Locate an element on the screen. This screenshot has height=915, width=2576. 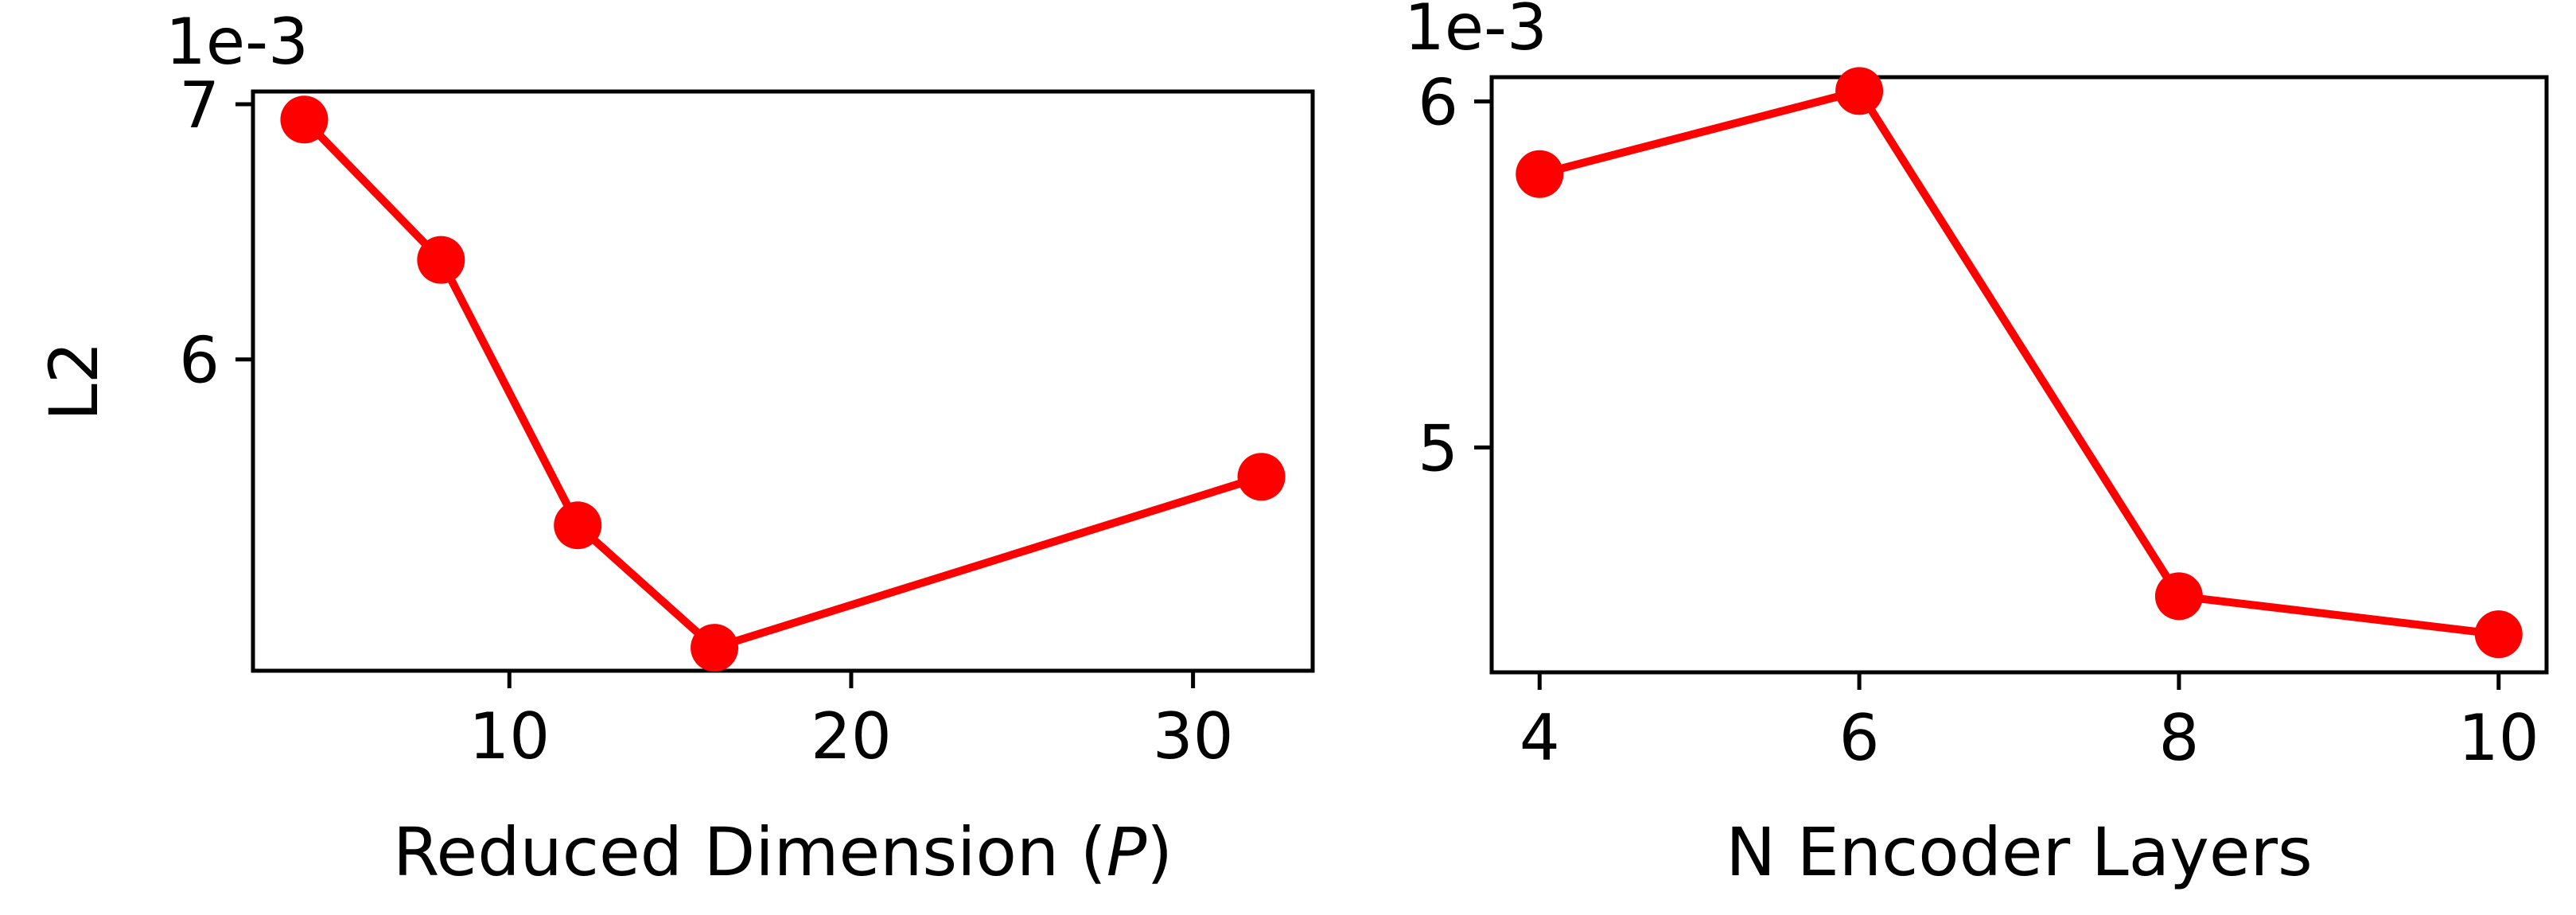
panel-2-x-axis-label: N Encoder Layers is located at coordinates (2020, 852).